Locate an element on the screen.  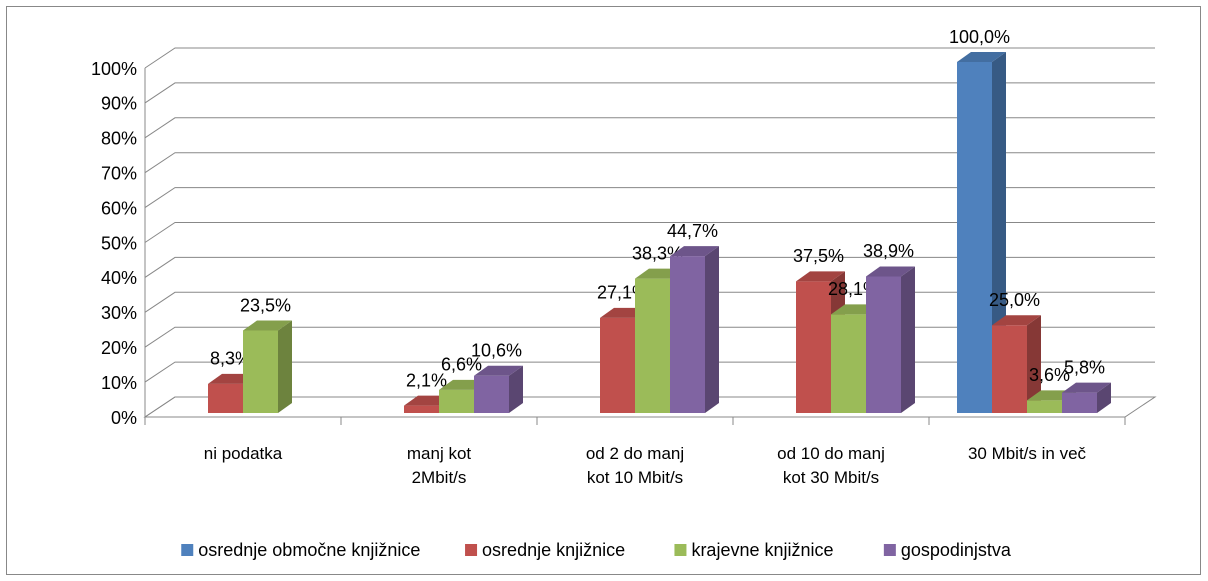
x-tick-label: od 2 do manj kot 10 Mbit/s is located at coordinates (635, 465).